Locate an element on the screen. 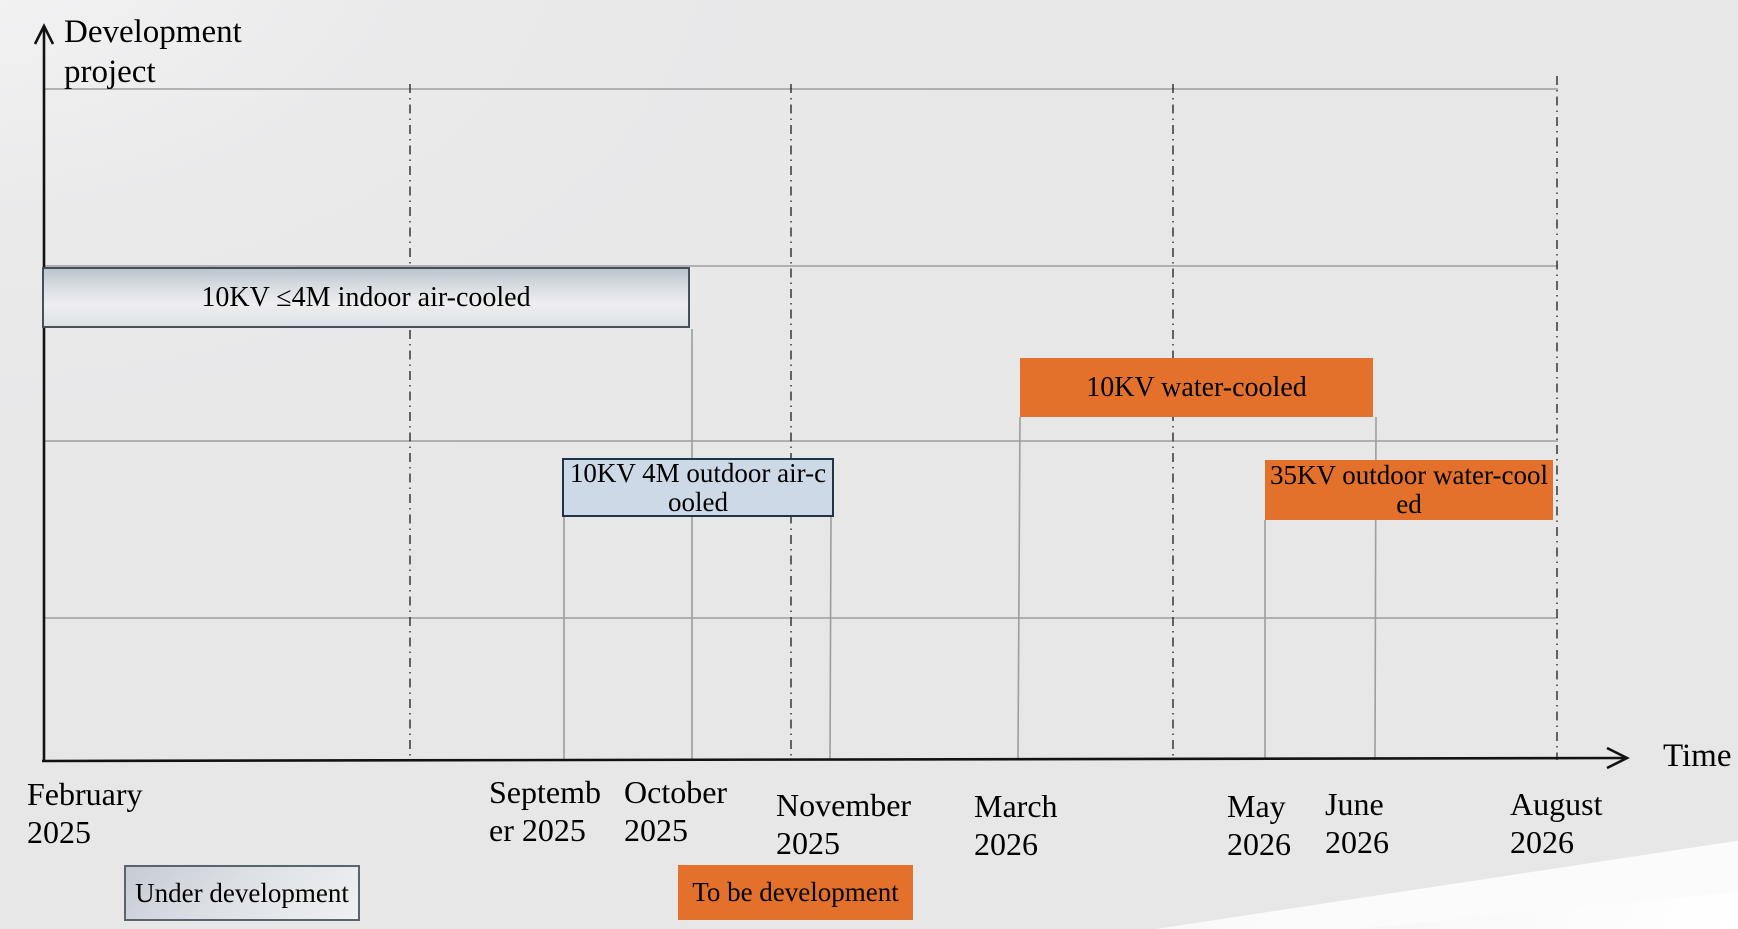  x-tick-may-2026: May 2026 is located at coordinates (1259, 825).